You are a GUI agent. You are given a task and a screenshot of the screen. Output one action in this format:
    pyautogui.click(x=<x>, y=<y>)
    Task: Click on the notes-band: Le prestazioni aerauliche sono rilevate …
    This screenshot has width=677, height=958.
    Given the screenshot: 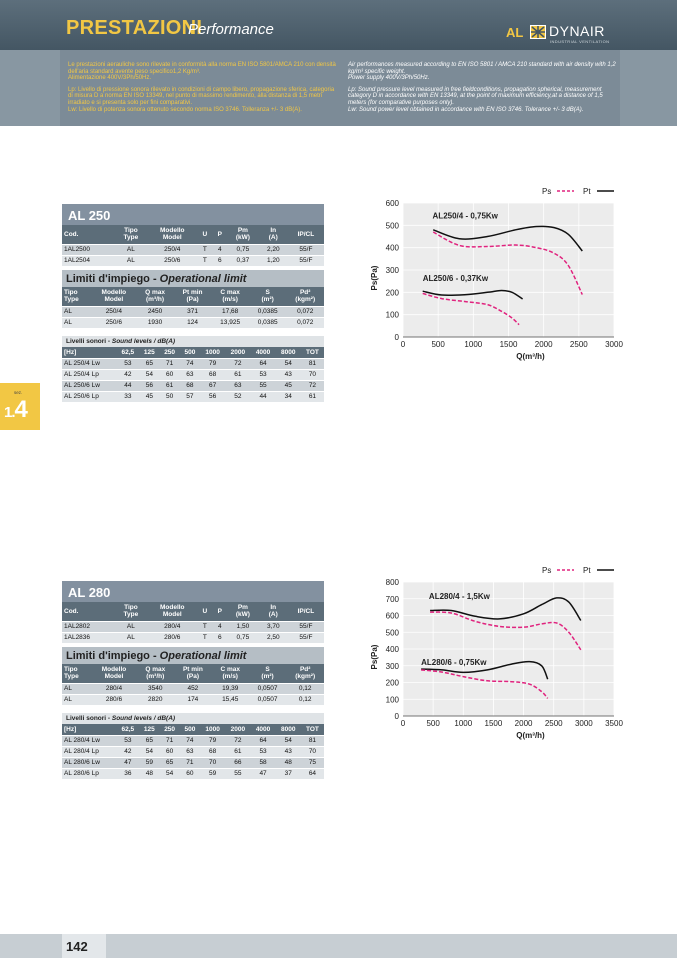 What is the action you would take?
    pyautogui.click(x=338, y=88)
    